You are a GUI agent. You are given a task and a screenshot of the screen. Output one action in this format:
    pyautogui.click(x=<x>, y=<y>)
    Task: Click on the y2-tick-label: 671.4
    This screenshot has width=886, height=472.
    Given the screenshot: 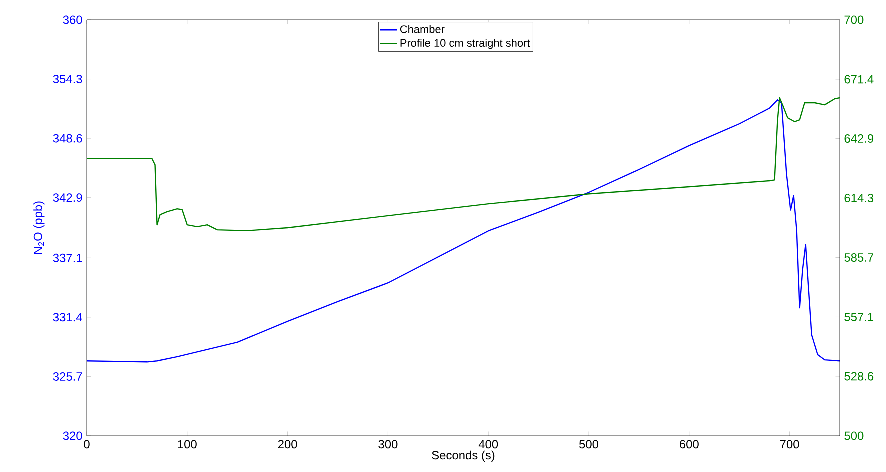 What is the action you would take?
    pyautogui.click(x=859, y=79)
    